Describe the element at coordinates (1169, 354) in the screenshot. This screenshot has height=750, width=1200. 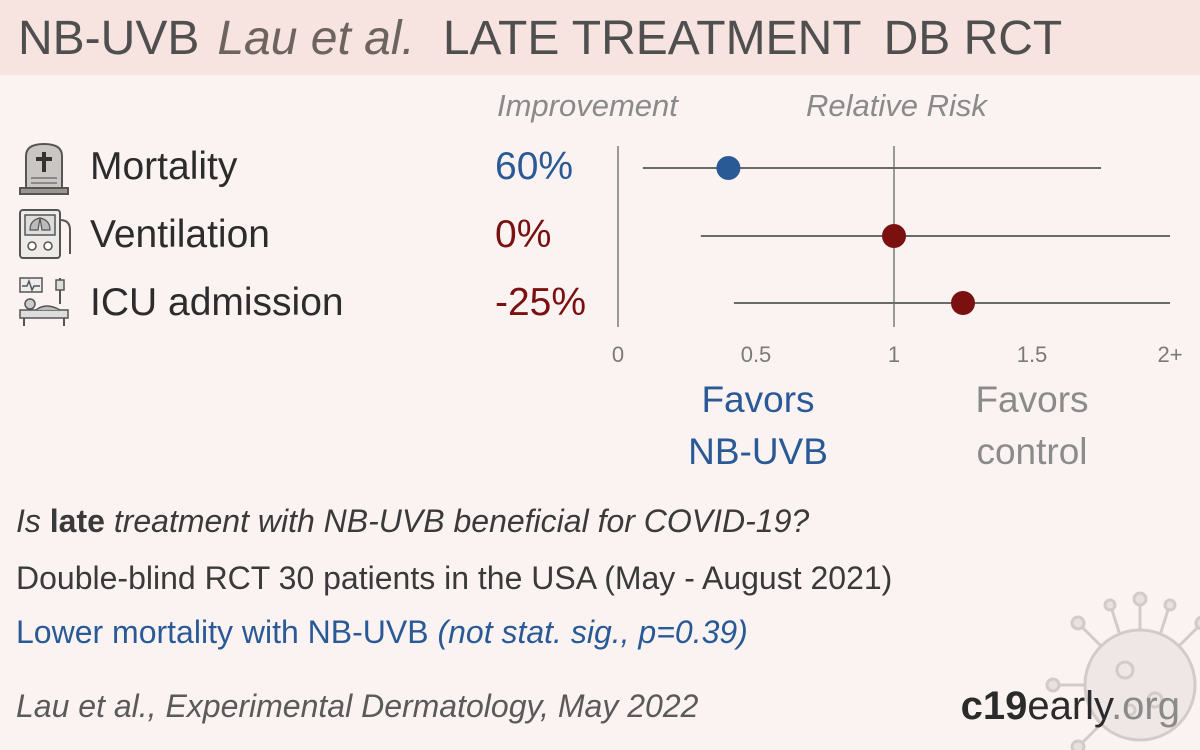
I see `tick-label: 2+` at that location.